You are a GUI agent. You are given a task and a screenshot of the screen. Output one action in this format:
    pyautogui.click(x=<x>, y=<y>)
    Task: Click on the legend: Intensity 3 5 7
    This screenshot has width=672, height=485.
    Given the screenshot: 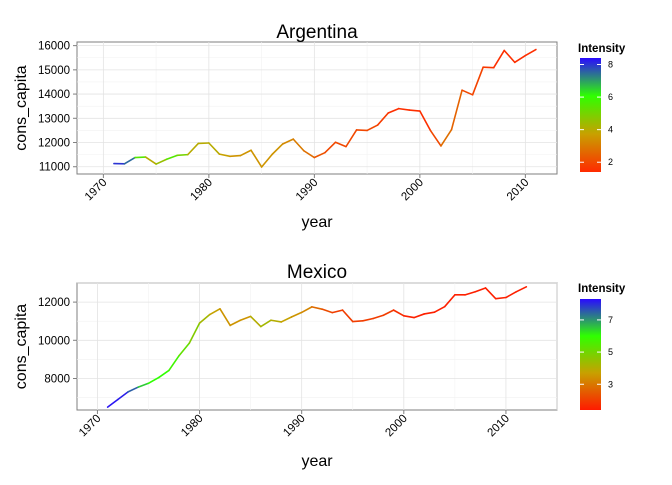 What is the action you would take?
    pyautogui.click(x=602, y=346)
    